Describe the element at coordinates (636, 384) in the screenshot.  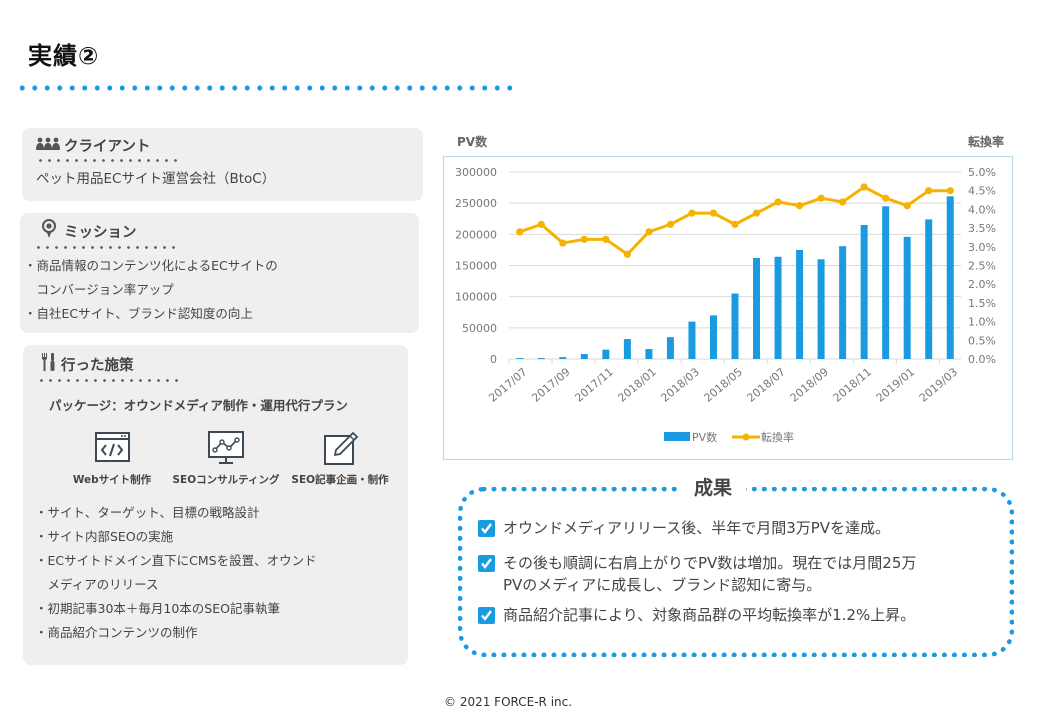
I see `svg-text: 2018/01` at that location.